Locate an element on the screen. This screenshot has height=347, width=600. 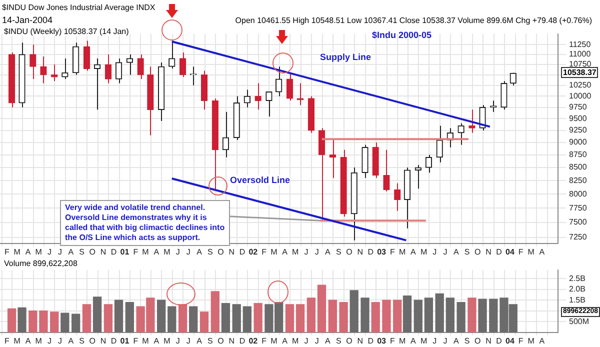
y-tick-label: 2.5B is located at coordinates (577, 278).